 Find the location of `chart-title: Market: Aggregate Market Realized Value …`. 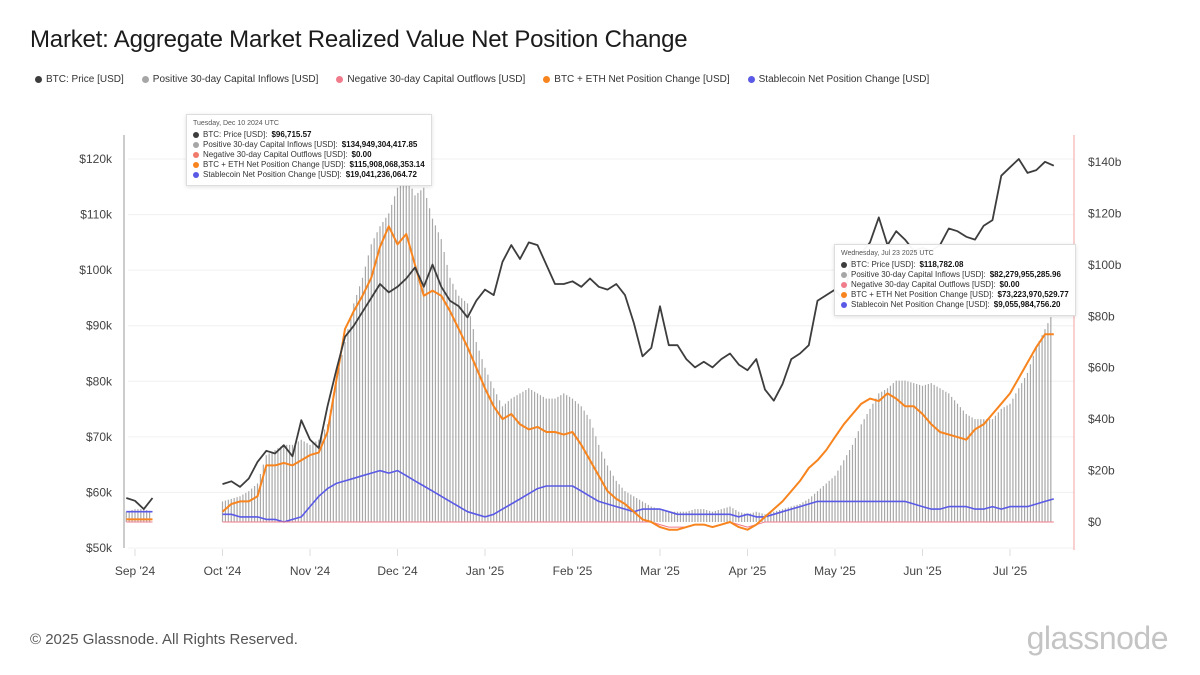

chart-title: Market: Aggregate Market Realized Value … is located at coordinates (359, 39).